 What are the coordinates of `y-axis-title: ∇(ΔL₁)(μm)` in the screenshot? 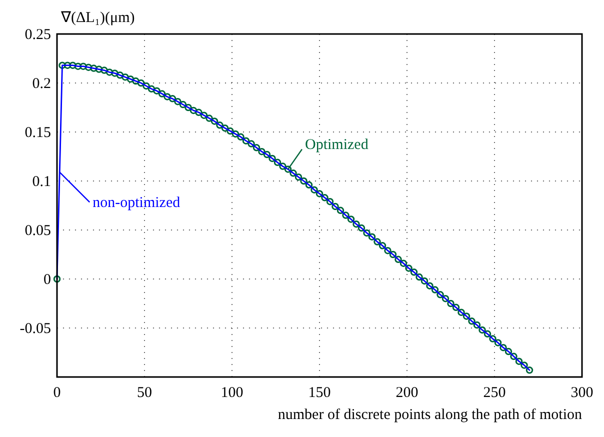 It's located at (97, 18).